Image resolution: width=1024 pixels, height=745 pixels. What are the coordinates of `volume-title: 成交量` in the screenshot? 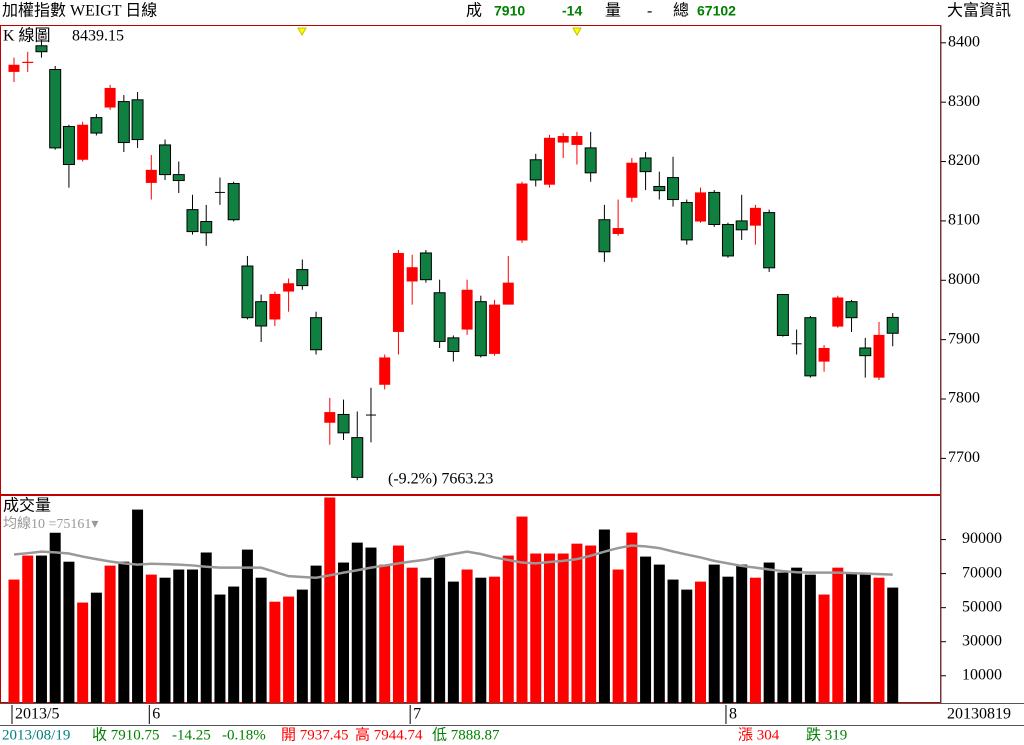 It's located at (27, 506).